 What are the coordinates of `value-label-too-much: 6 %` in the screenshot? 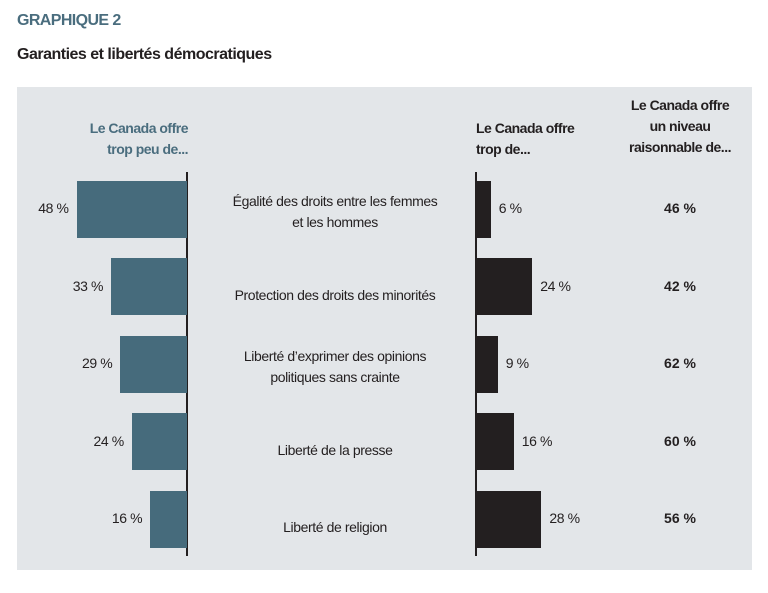 It's located at (510, 208).